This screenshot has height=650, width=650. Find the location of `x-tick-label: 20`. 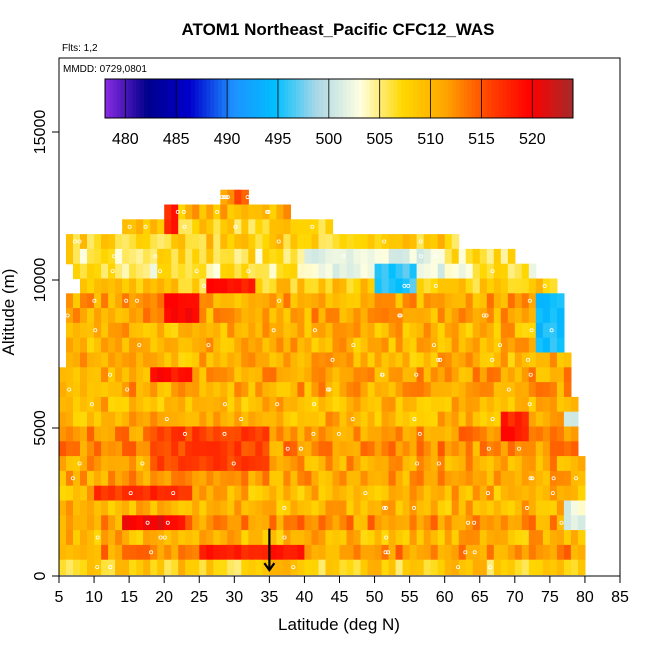

x-tick-label: 20 is located at coordinates (164, 597).